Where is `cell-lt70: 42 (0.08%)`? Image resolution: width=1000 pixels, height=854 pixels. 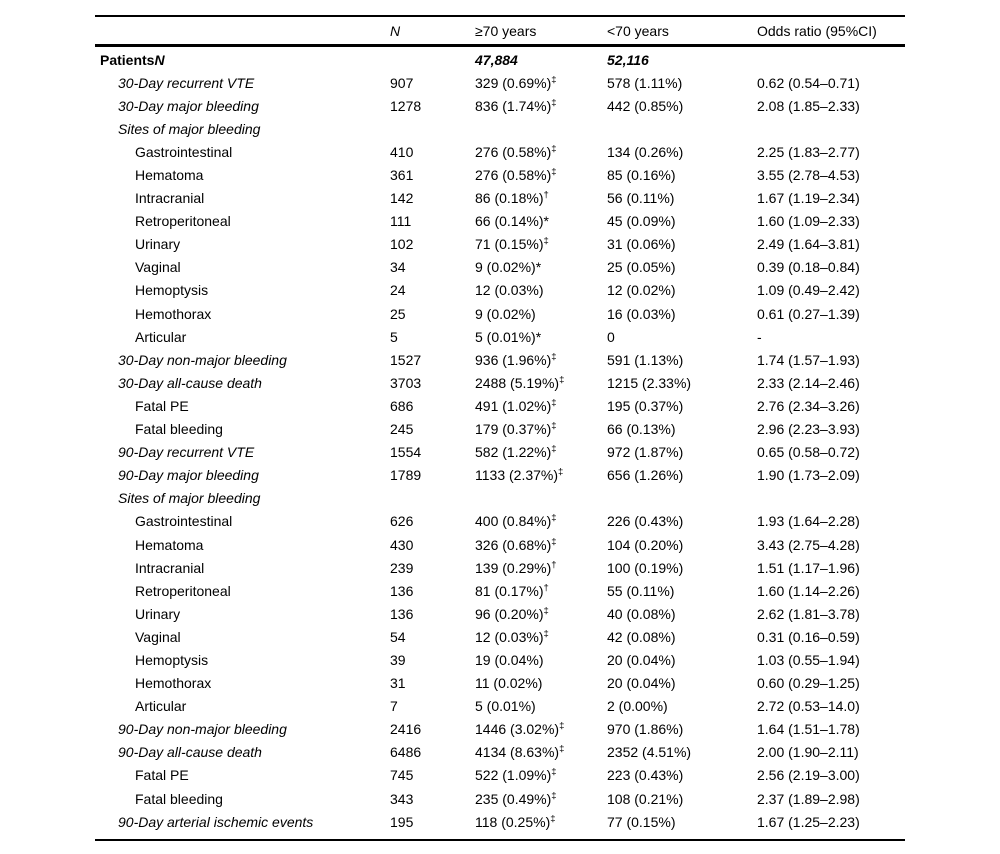
cell-lt70: 42 (0.08%) is located at coordinates (641, 636).